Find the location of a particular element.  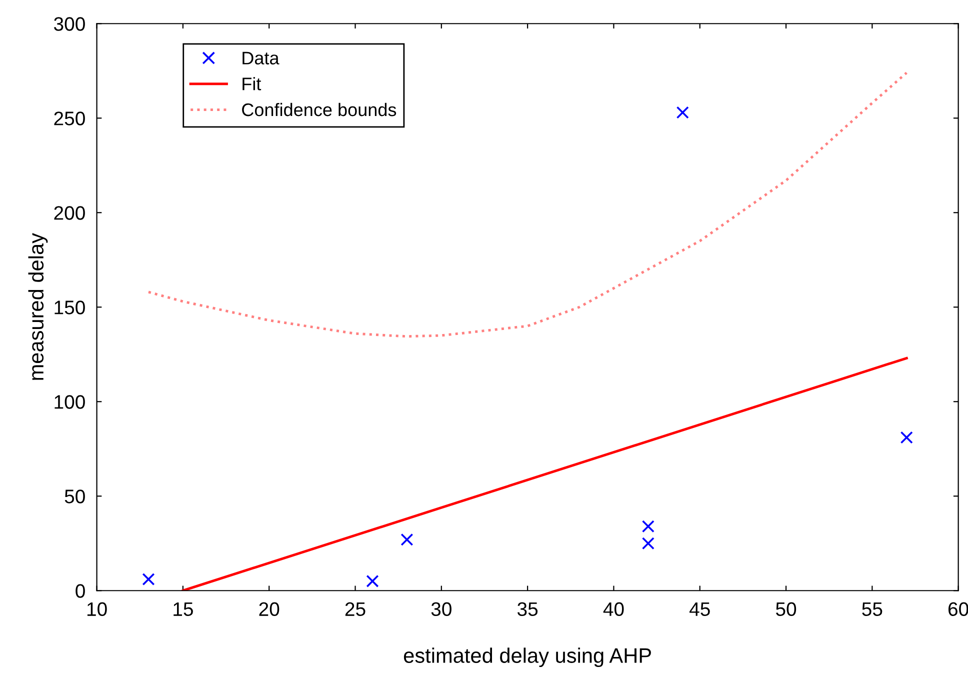

y-tick-label: 250 is located at coordinates (69, 119).